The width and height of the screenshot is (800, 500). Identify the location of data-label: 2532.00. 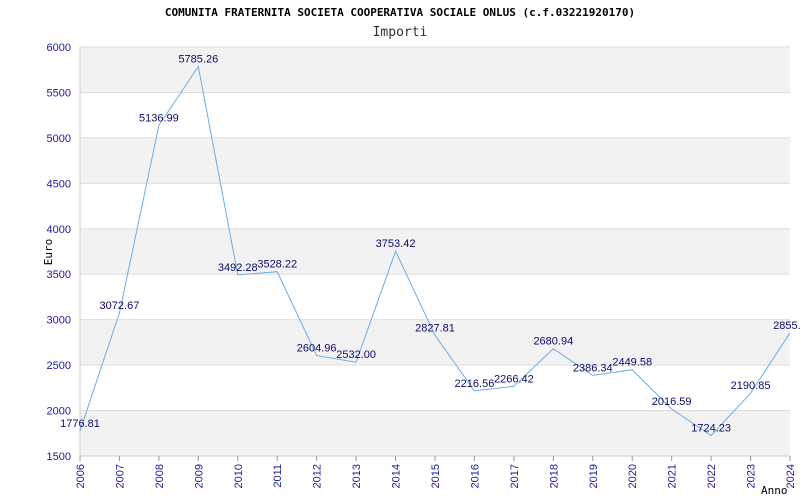
(356, 355).